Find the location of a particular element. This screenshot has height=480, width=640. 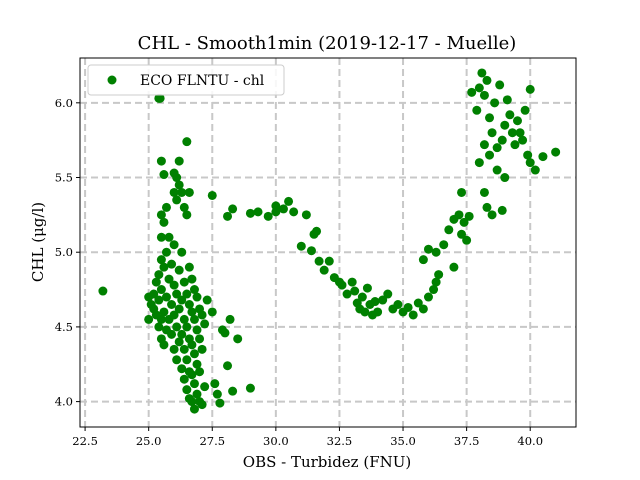

y-tick-label: 4.5 is located at coordinates (64, 327).